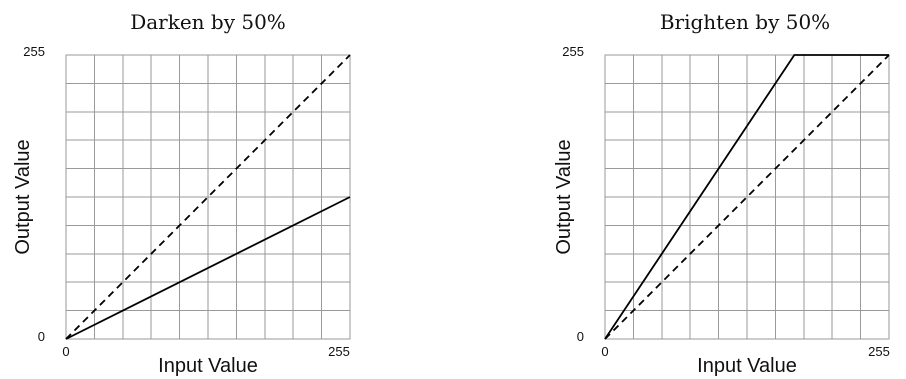 The height and width of the screenshot is (379, 906). I want to click on chart-title: Darken by 50%, so click(208, 22).